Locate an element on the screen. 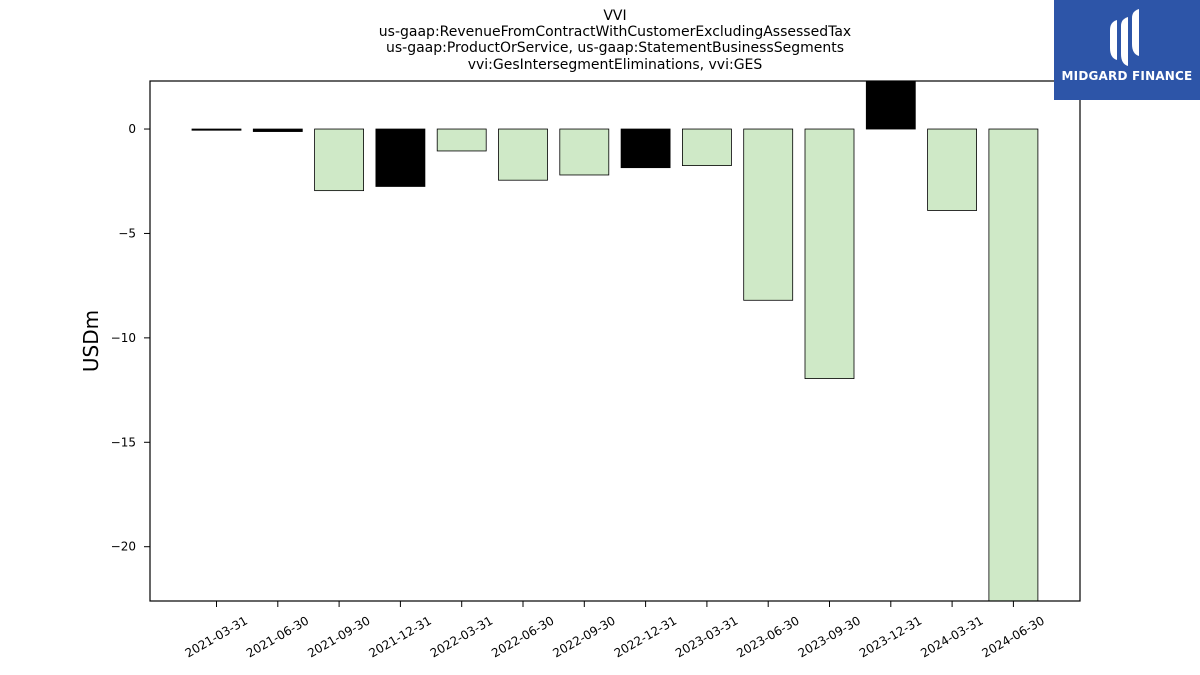 The image size is (1200, 675). x-tick-label: 2021-03-31 is located at coordinates (216, 636).